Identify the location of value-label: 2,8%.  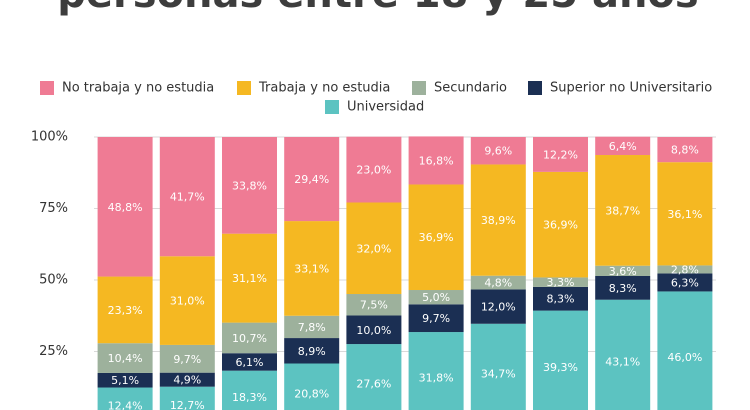
(685, 269).